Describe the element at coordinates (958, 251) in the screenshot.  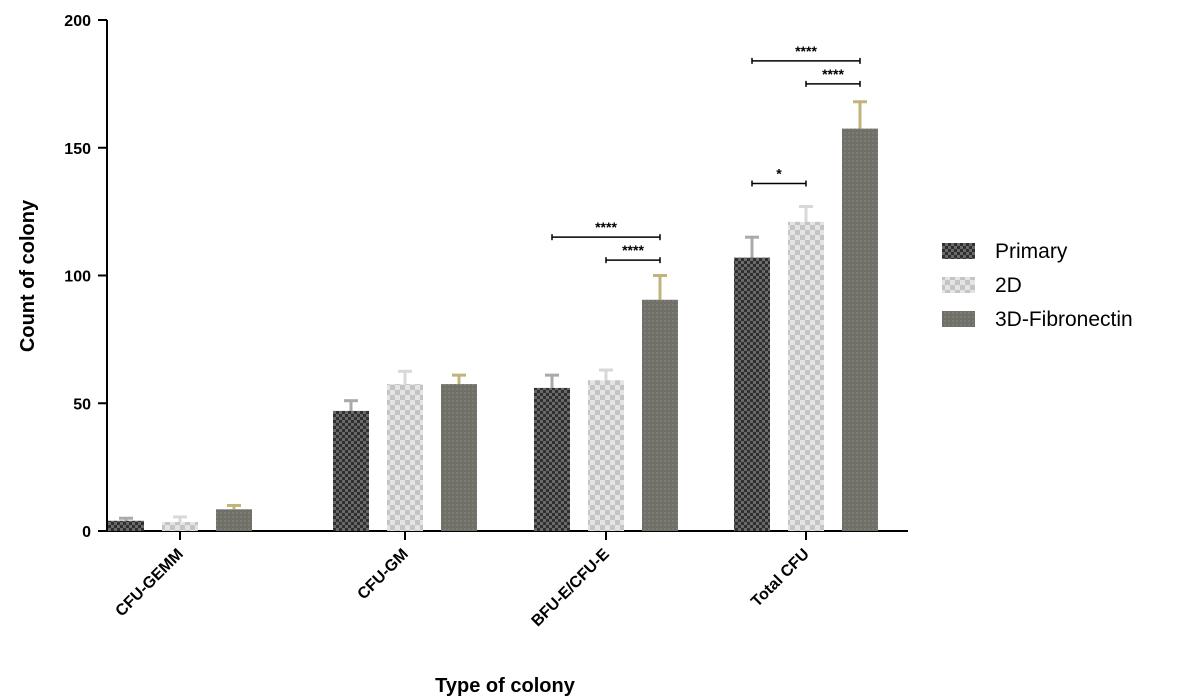
I see `legend-swatch-primary` at that location.